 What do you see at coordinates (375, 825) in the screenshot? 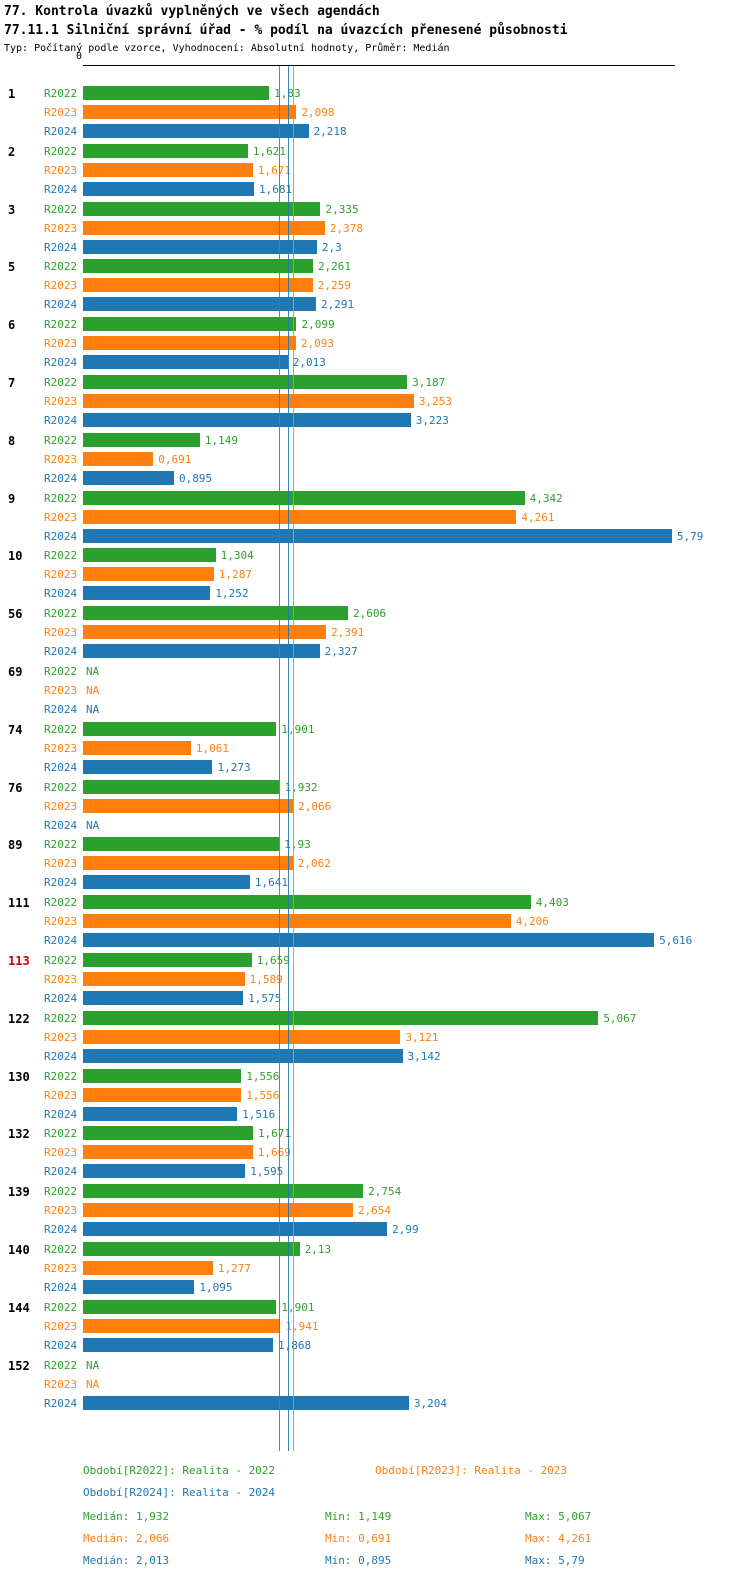
I see `bar-row: R2024 NA` at bounding box center [375, 825].